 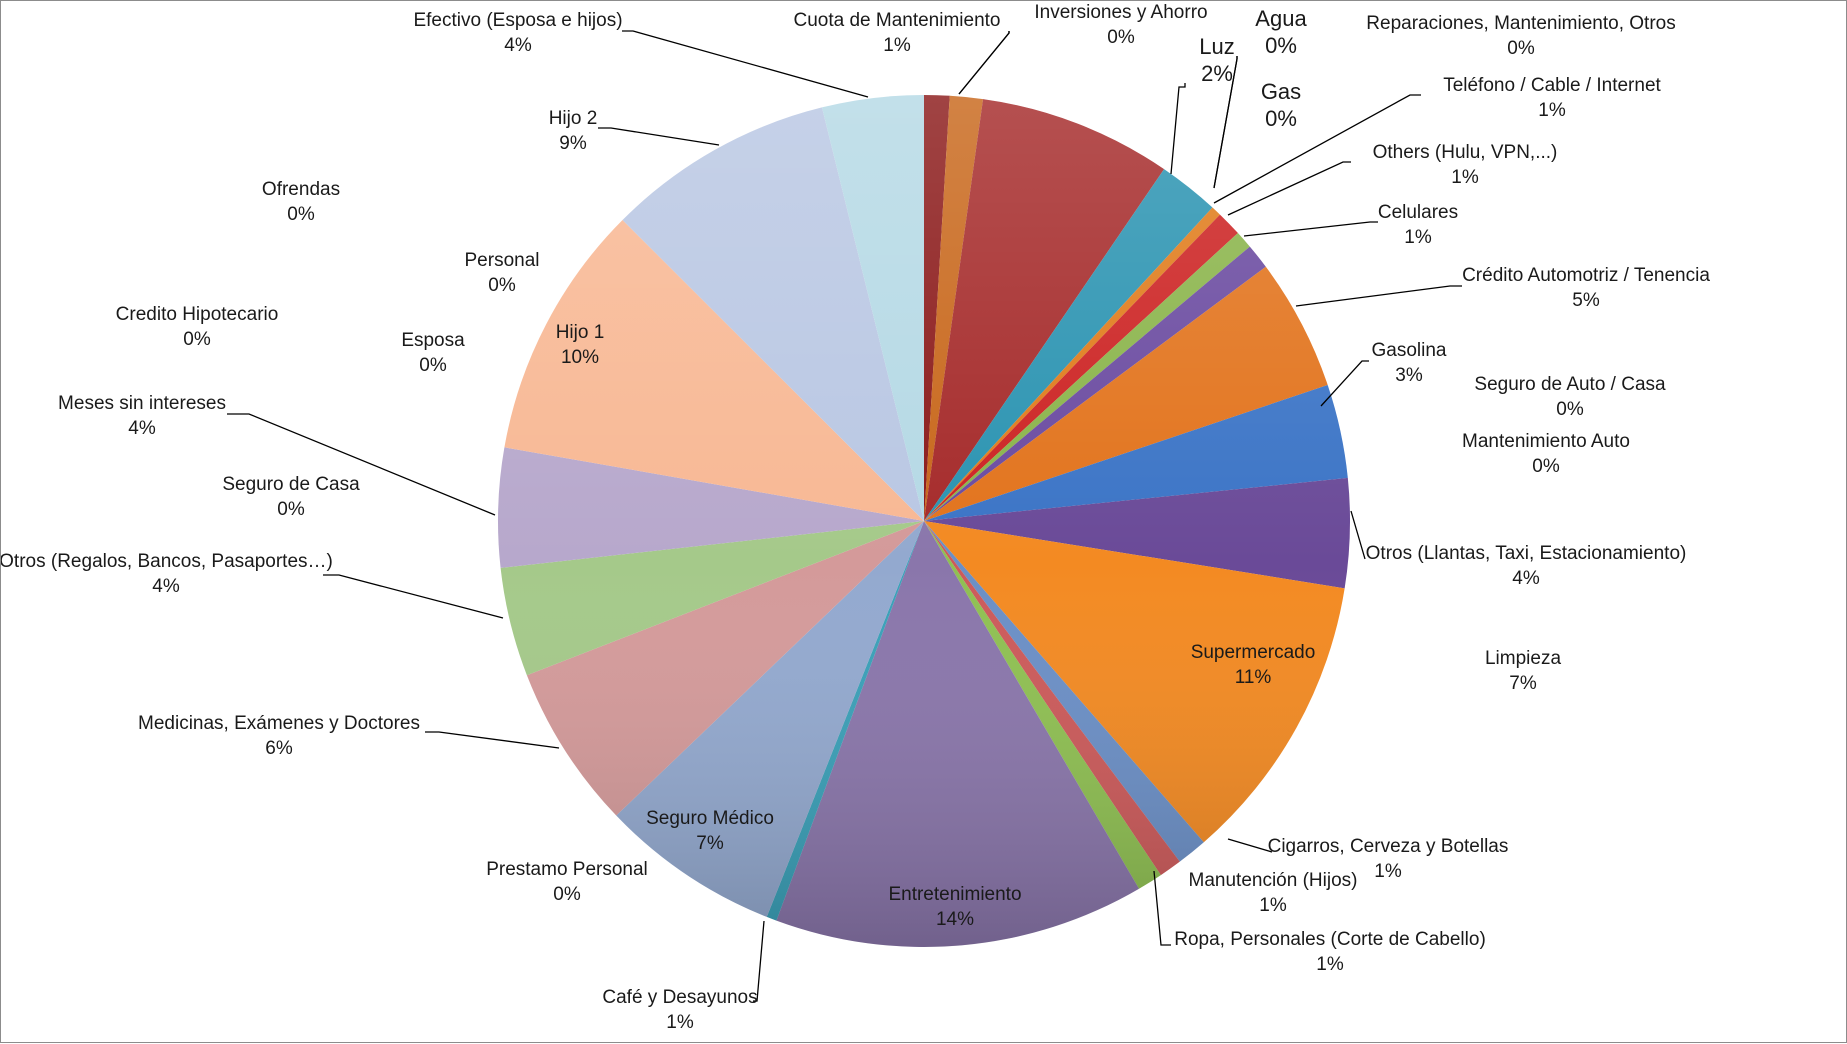 I want to click on slice-name: Ofrendas, so click(x=301, y=189).